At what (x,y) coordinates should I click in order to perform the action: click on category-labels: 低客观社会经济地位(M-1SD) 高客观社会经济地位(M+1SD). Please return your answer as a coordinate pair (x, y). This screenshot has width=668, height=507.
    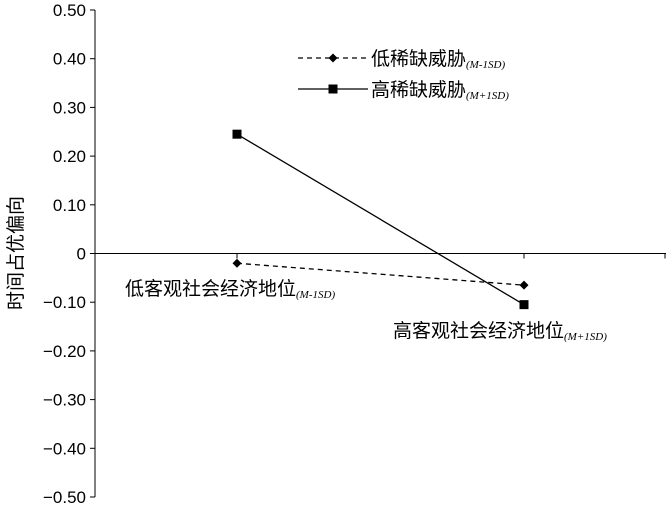
    Looking at the image, I should click on (366, 310).